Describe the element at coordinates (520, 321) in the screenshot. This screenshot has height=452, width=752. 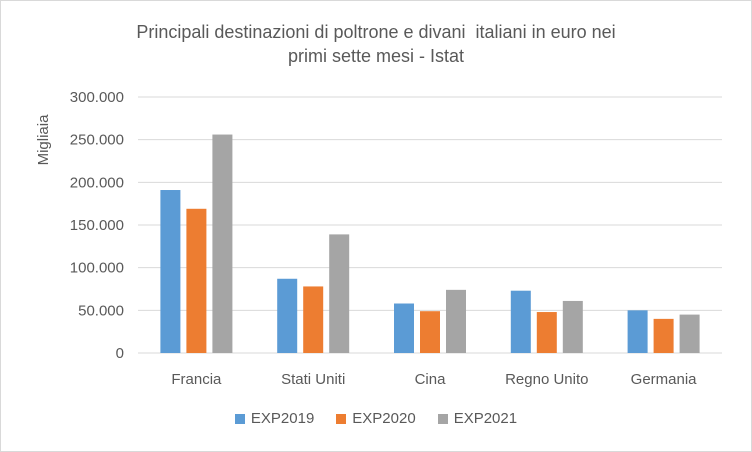
I see `bar-exp2019-regno-unito` at that location.